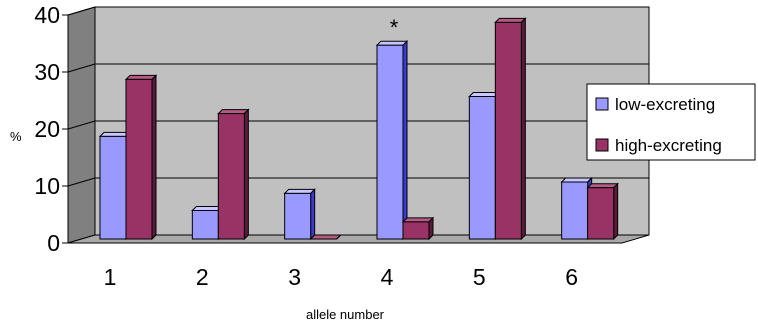 This screenshot has width=758, height=329. What do you see at coordinates (571, 277) in the screenshot?
I see `x-tick-label: 6` at bounding box center [571, 277].